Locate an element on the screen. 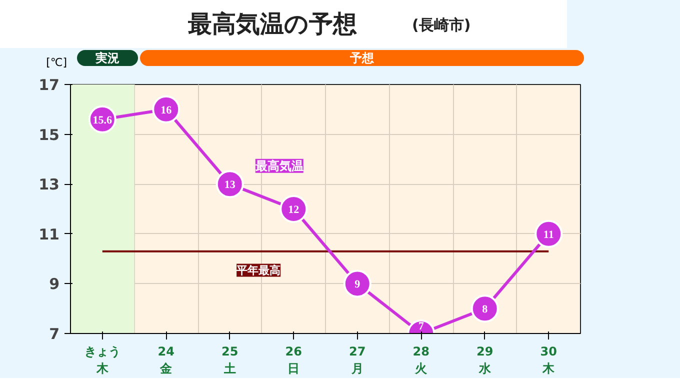 The image size is (680, 382). chart-subtitle: (長崎市) is located at coordinates (441, 25).